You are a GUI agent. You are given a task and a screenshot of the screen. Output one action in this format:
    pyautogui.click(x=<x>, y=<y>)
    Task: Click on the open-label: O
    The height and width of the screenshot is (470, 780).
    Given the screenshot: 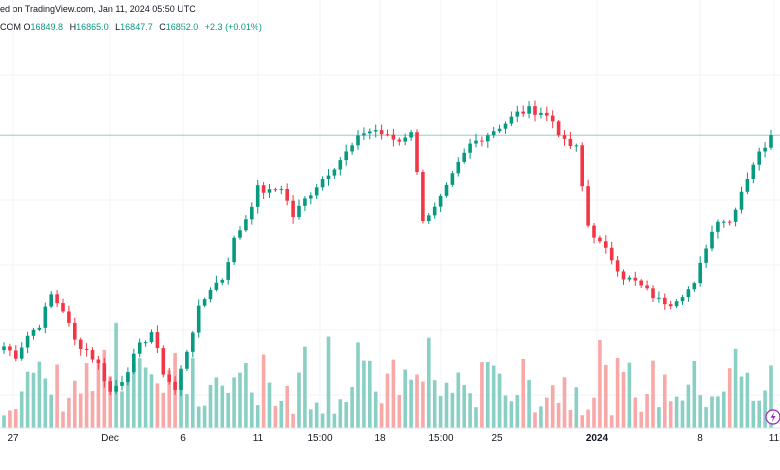 What is the action you would take?
    pyautogui.click(x=27, y=27)
    